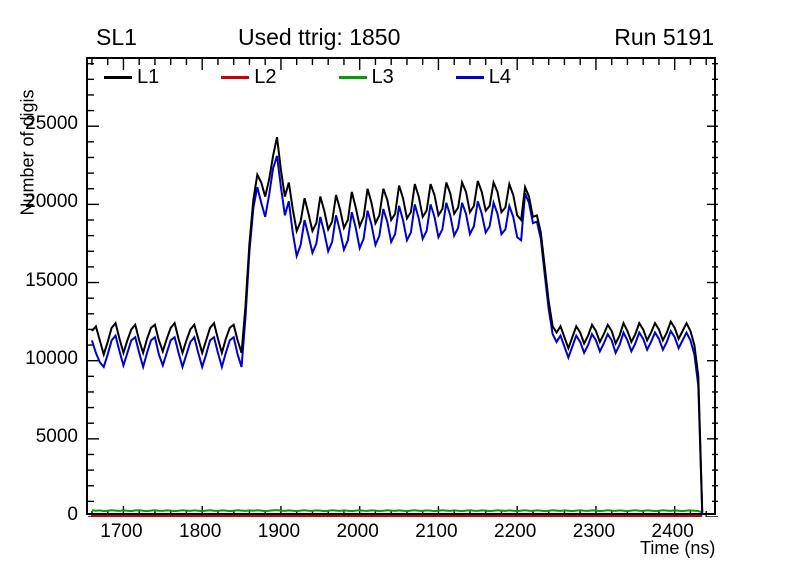 This screenshot has width=796, height=572. What do you see at coordinates (72, 514) in the screenshot?
I see `y-tick-label: 0` at bounding box center [72, 514].